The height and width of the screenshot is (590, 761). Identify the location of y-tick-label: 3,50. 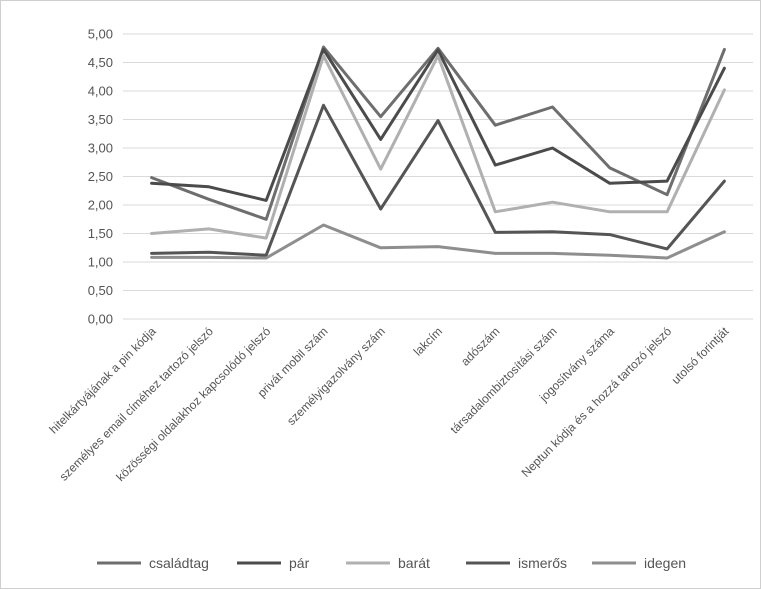
(100, 119).